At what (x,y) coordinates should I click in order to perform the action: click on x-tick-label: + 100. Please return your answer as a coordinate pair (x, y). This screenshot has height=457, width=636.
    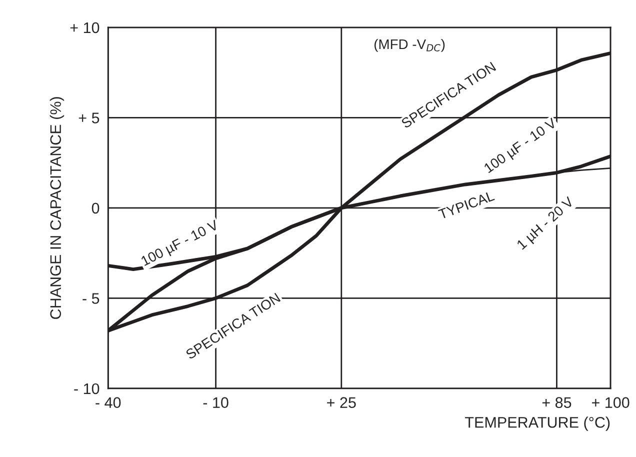
    Looking at the image, I should click on (611, 402).